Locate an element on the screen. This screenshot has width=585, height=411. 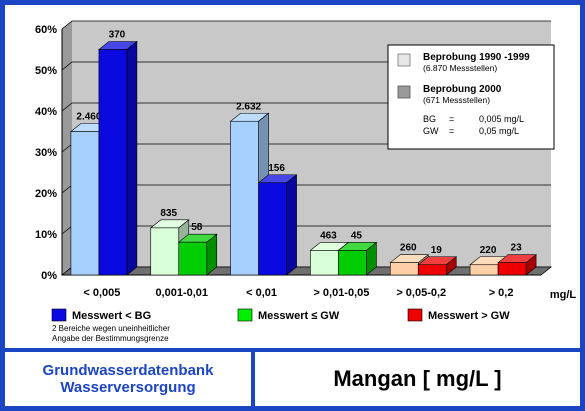
legend-box is located at coordinates (471, 97).